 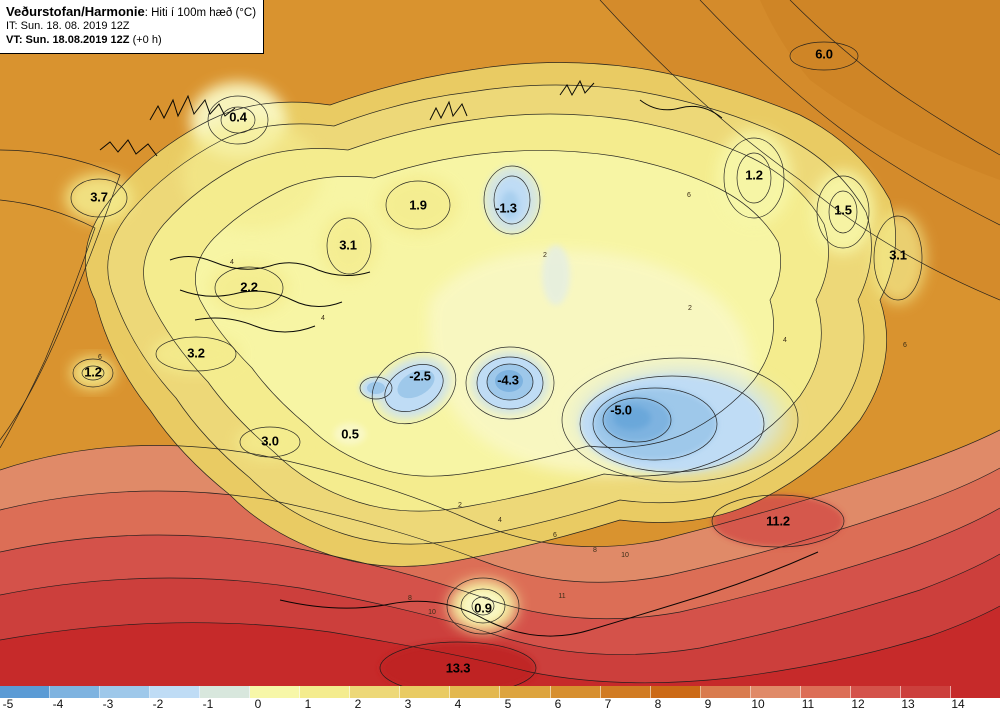 What do you see at coordinates (708, 703) in the screenshot?
I see `colorbar-tick-9: 9` at bounding box center [708, 703].